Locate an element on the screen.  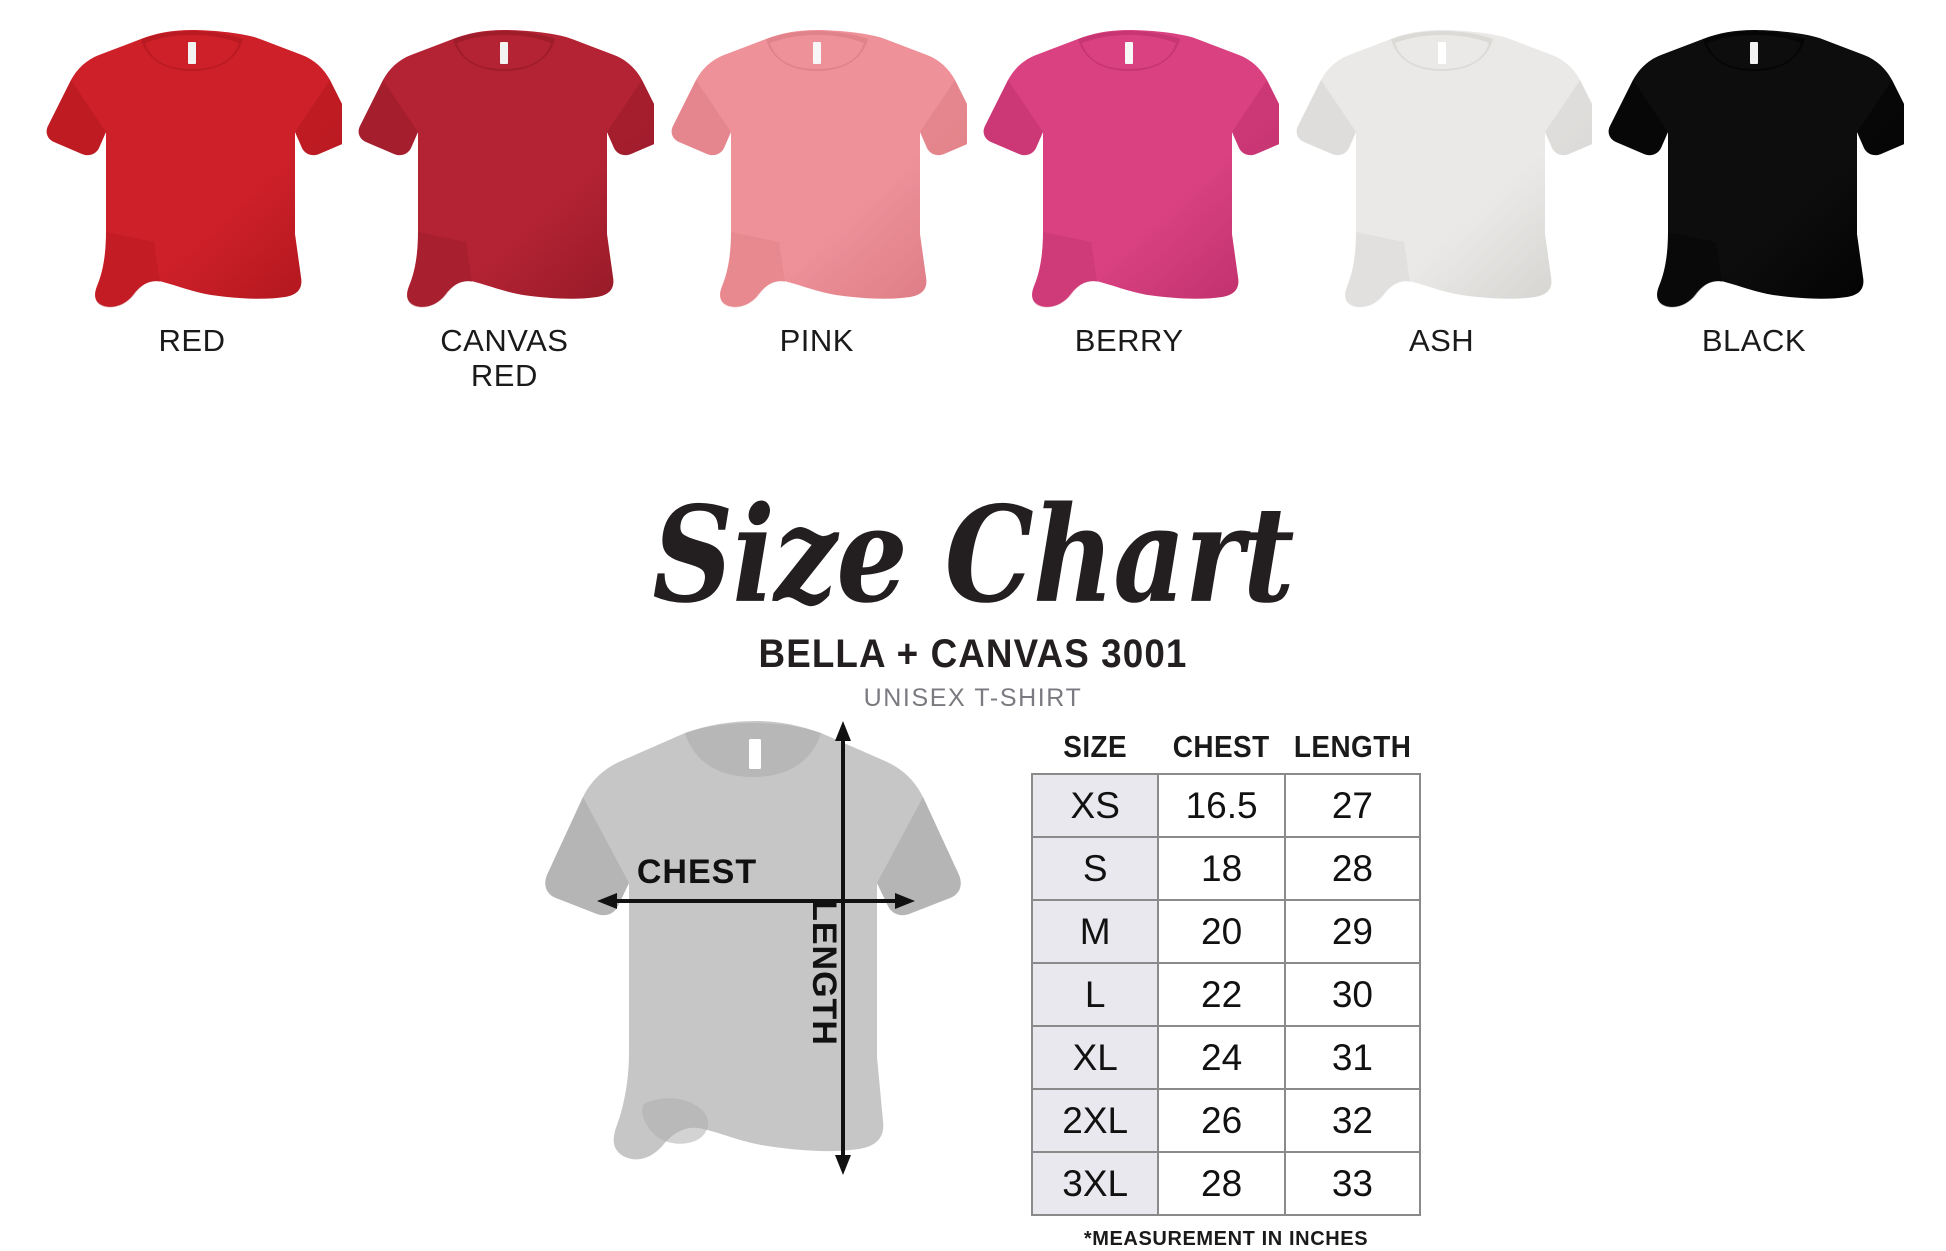
size-table-head: SIZE CHEST LENGTH is located at coordinates (1226, 751).